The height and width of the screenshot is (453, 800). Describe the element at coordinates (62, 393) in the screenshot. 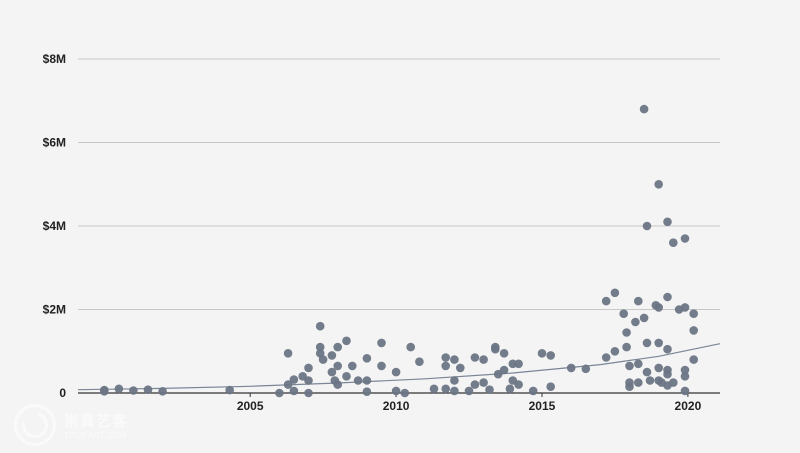

I see `y-tick-label: 0` at that location.